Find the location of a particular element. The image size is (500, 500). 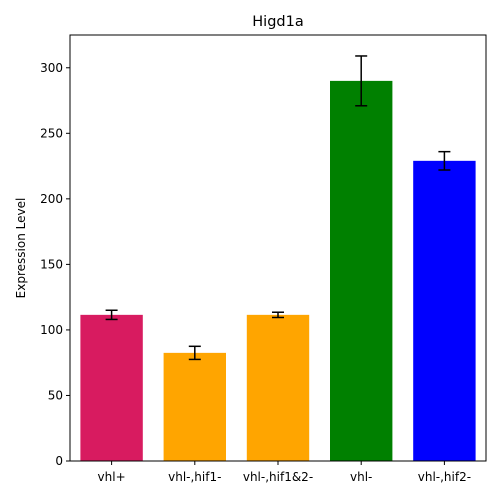

x-tick-label-4: vhl-,hif2- is located at coordinates (444, 477).